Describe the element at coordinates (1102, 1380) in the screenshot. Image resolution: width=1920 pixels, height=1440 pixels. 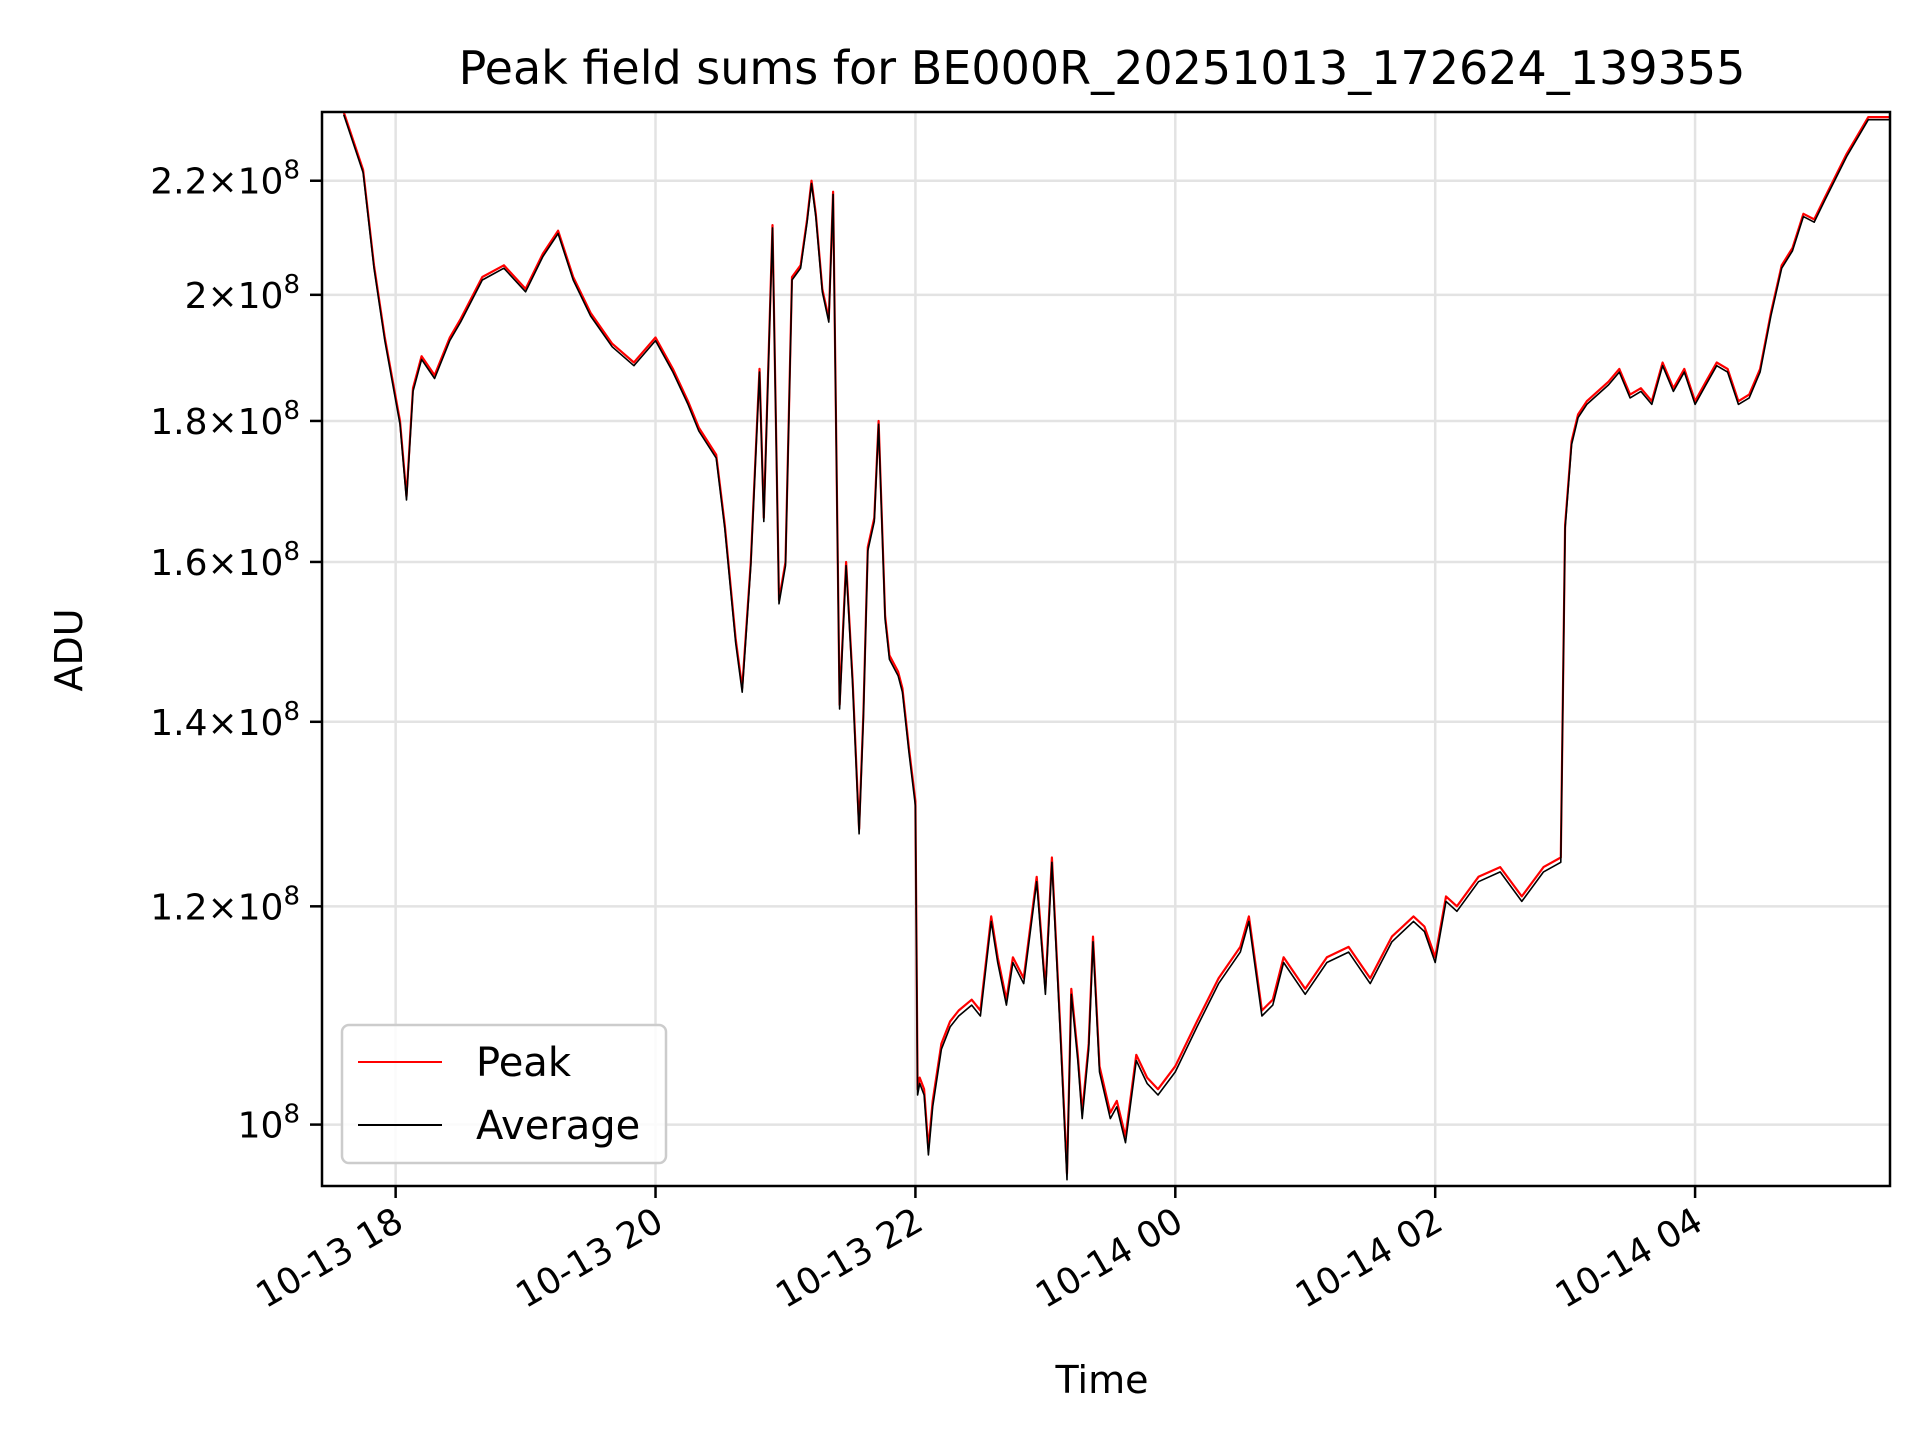
I see `x-axis-title: Time` at that location.